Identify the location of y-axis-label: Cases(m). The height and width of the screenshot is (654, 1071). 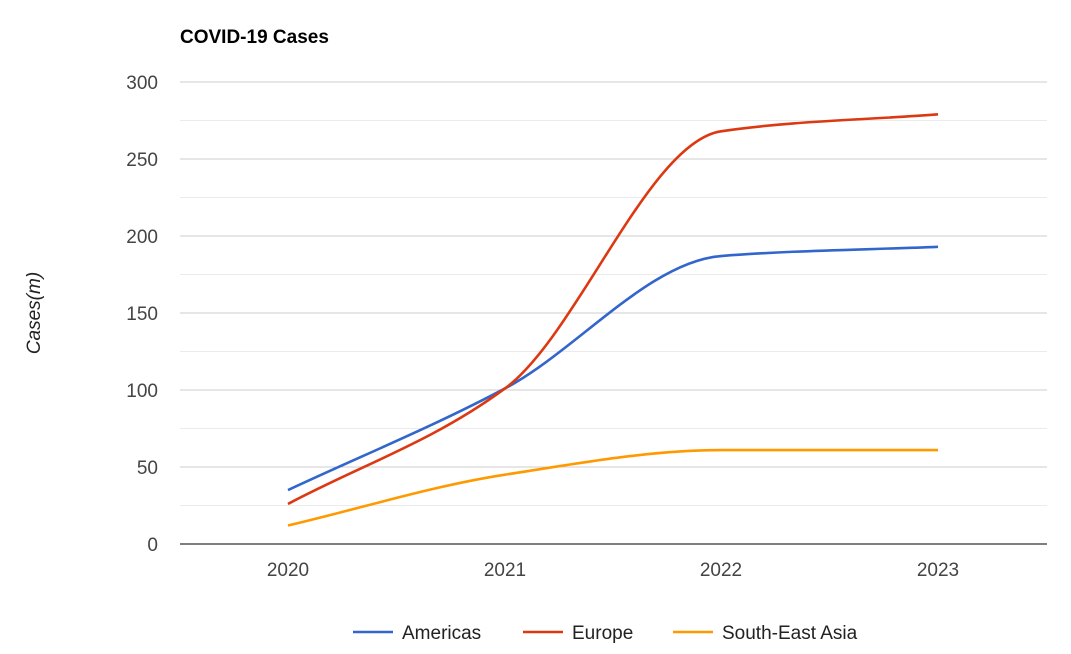
(34, 313).